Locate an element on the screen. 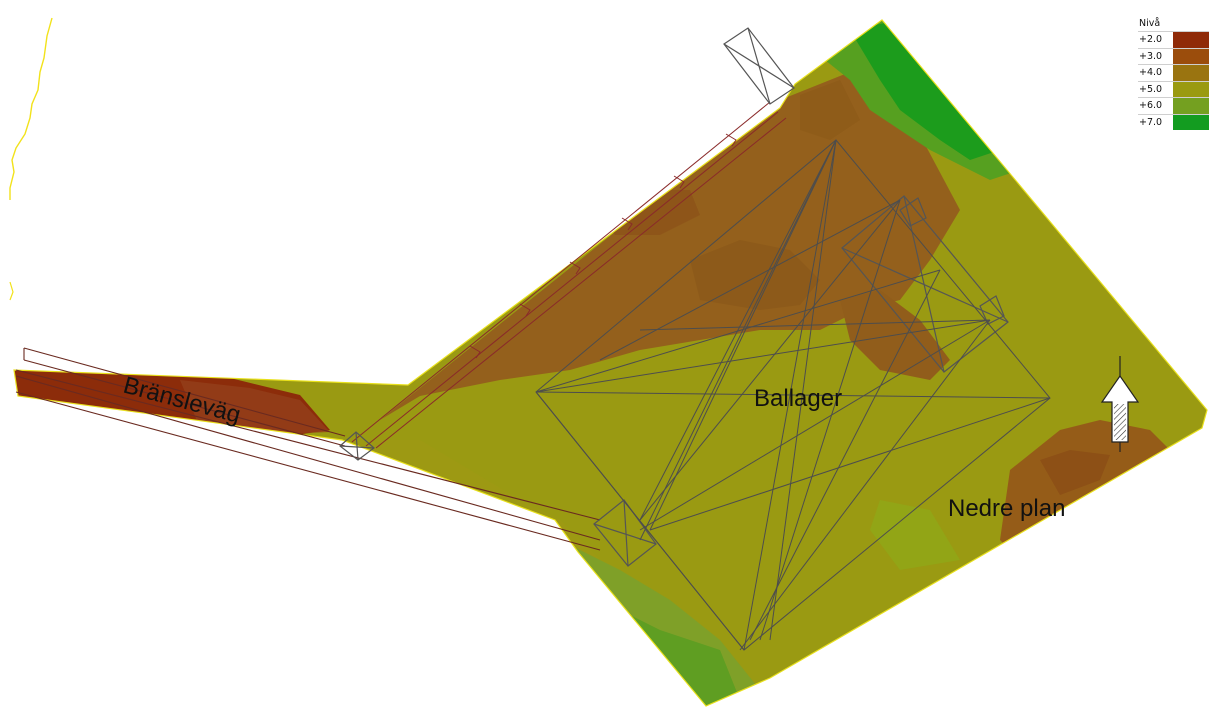 Image resolution: width=1217 pixels, height=715 pixels. legend-item: +7.0 is located at coordinates (1173, 121).